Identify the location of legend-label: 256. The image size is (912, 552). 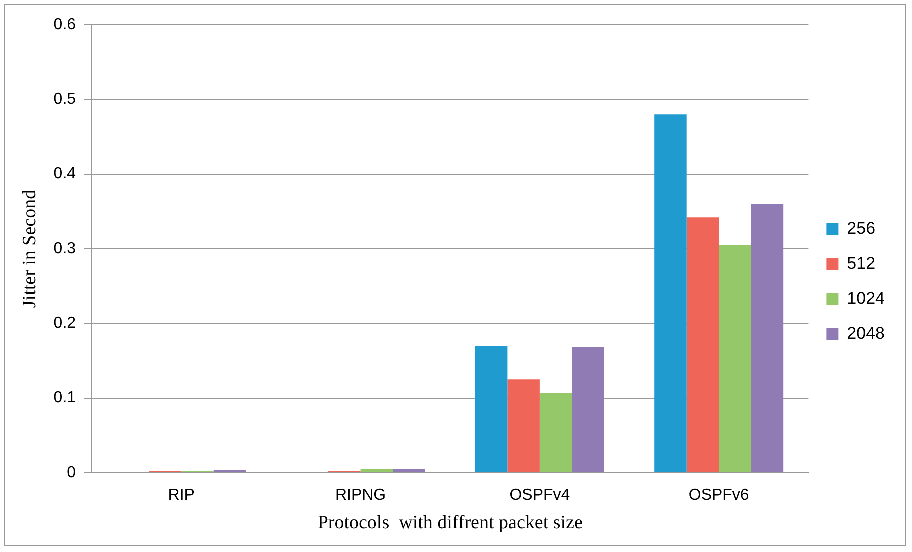
(861, 228).